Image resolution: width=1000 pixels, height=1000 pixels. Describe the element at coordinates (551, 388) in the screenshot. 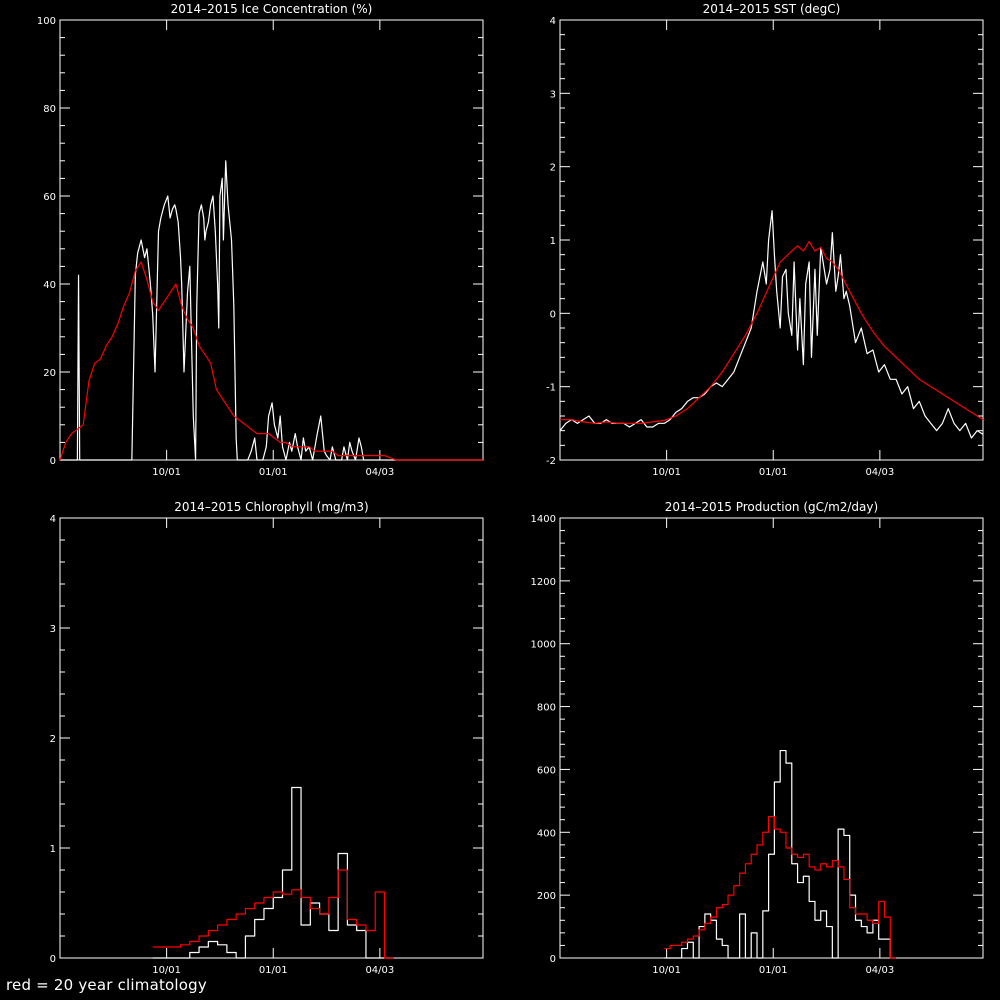

I see `y-tick-label: -1` at that location.